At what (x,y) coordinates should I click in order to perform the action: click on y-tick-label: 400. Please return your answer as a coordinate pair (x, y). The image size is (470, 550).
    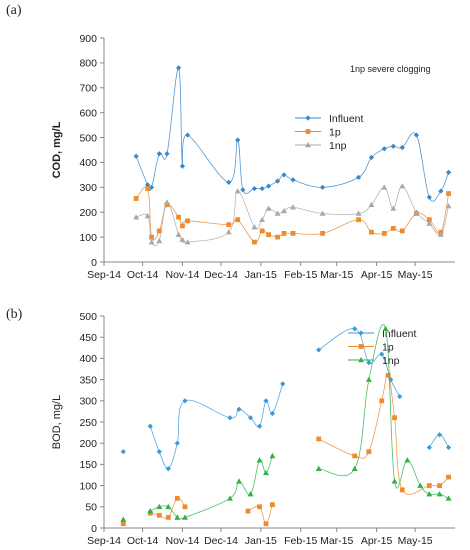
    Looking at the image, I should click on (88, 163).